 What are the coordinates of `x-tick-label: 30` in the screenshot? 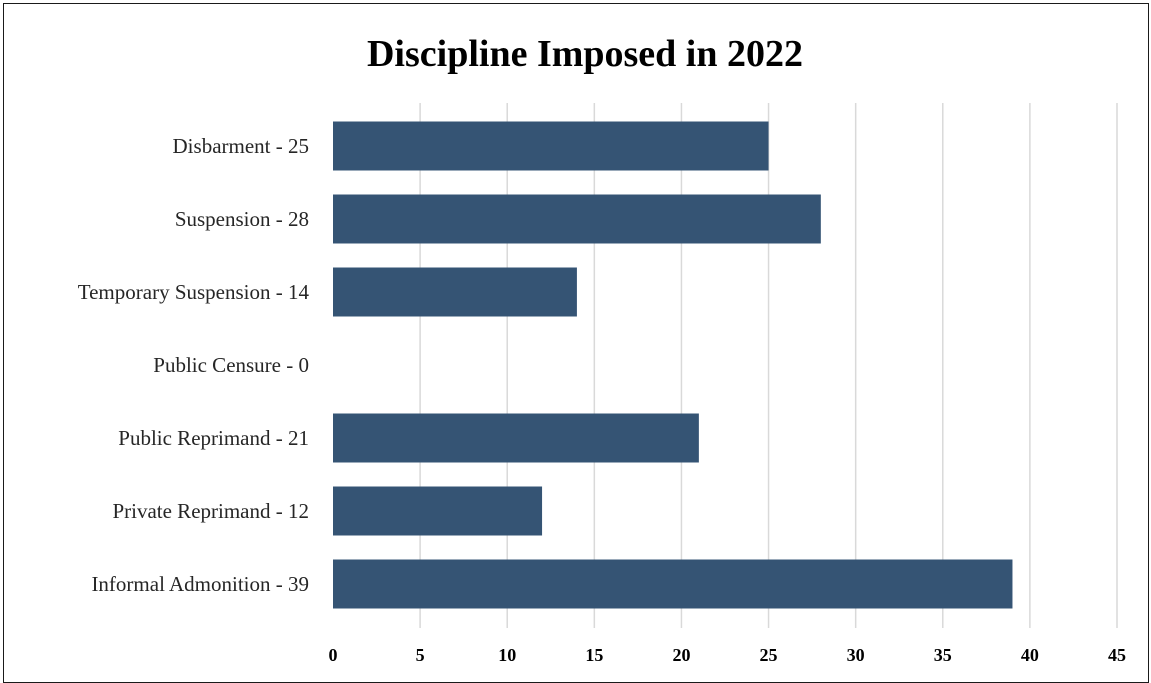 It's located at (856, 655).